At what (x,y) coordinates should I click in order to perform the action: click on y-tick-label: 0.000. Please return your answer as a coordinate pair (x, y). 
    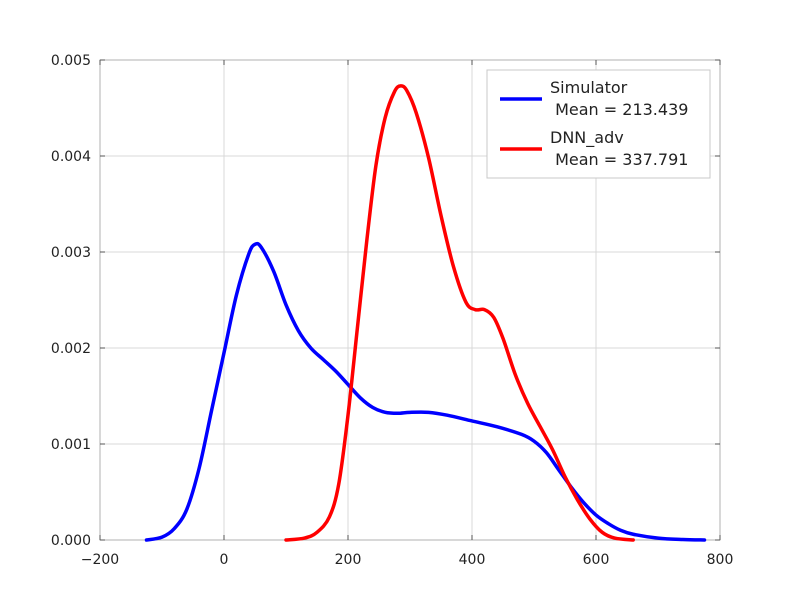
    Looking at the image, I should click on (71, 541).